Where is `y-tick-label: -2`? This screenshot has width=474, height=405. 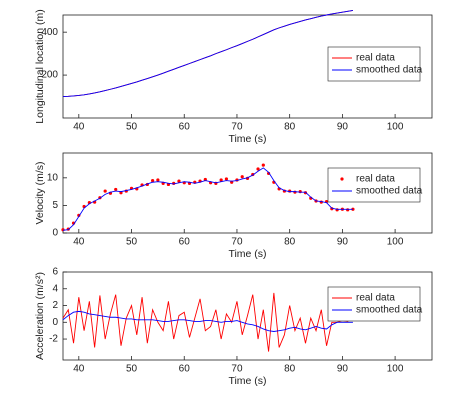
y-tick-label: -2 is located at coordinates (53, 339).